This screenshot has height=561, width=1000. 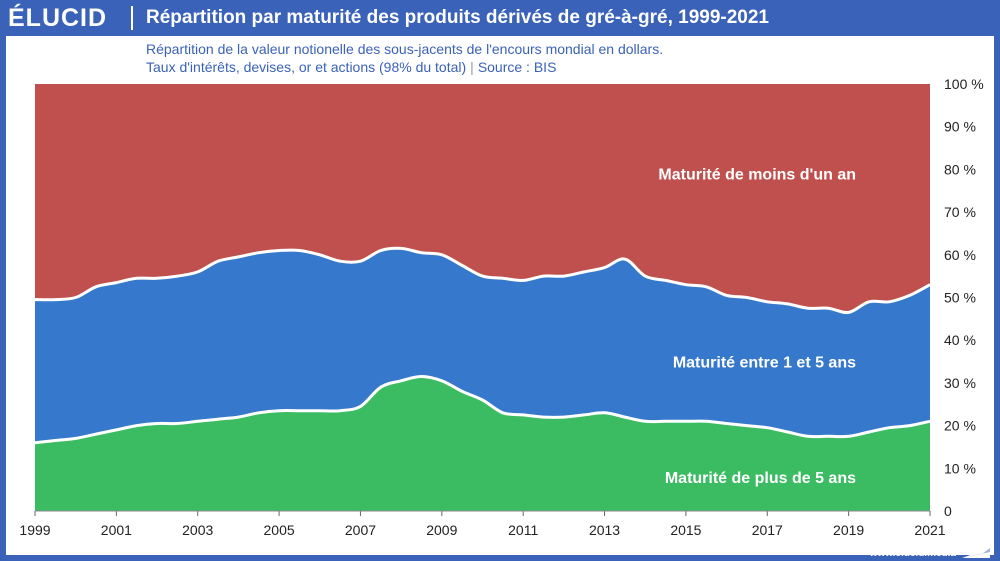 I want to click on y-tick-label: 40 %, so click(x=960, y=340).